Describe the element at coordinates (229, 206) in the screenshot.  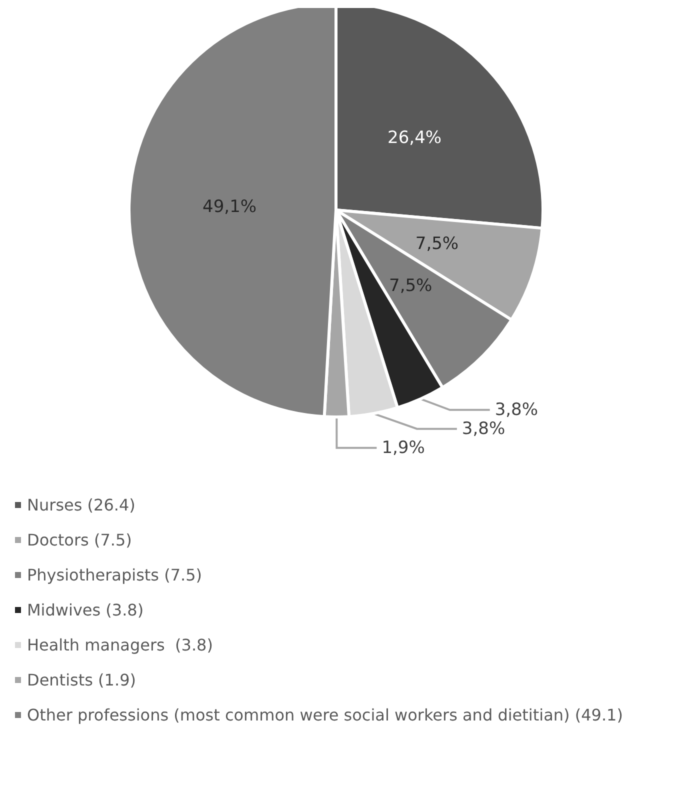
I see `data-label: 49,1%` at that location.